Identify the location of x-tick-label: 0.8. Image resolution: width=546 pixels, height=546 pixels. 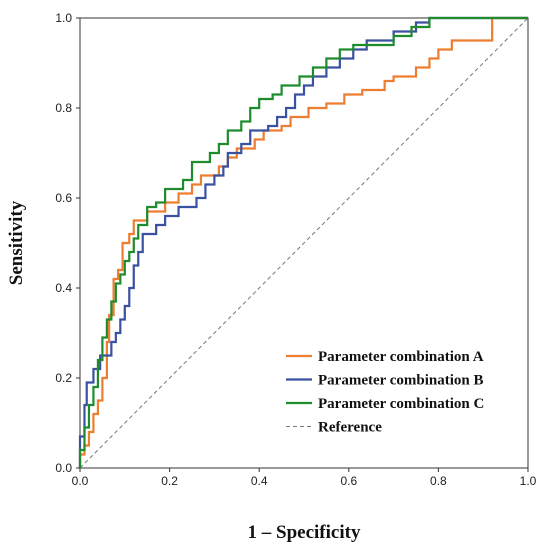
(438, 481).